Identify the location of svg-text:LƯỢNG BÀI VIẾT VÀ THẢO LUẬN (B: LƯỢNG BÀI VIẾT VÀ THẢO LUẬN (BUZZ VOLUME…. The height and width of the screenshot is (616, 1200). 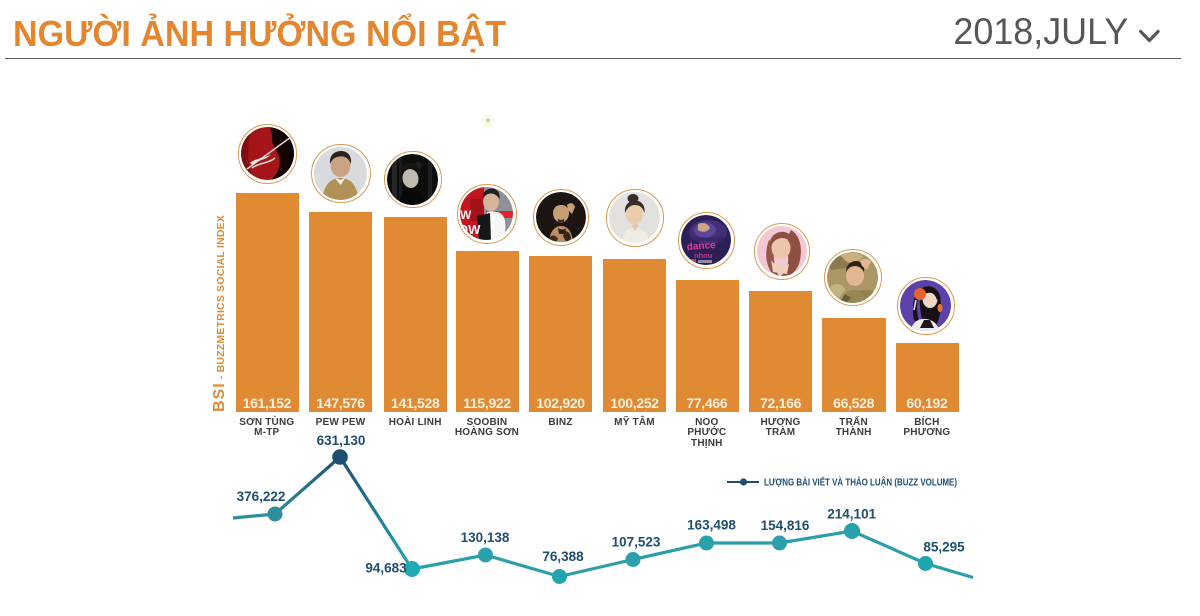
(860, 482).